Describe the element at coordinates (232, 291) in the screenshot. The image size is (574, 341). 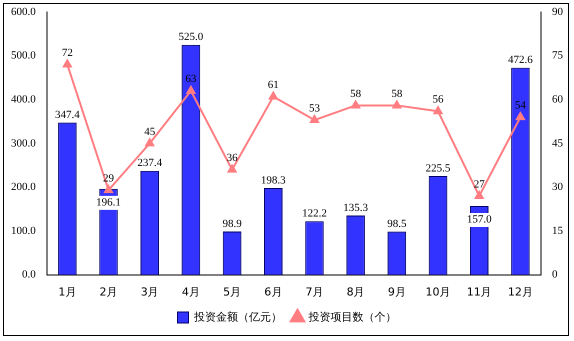
I see `x-tick-label: 5月` at that location.